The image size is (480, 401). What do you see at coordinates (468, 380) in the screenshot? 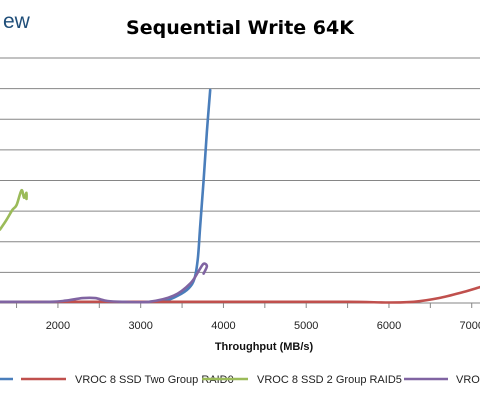
I see `legend-label-4: VROC` at bounding box center [468, 380].